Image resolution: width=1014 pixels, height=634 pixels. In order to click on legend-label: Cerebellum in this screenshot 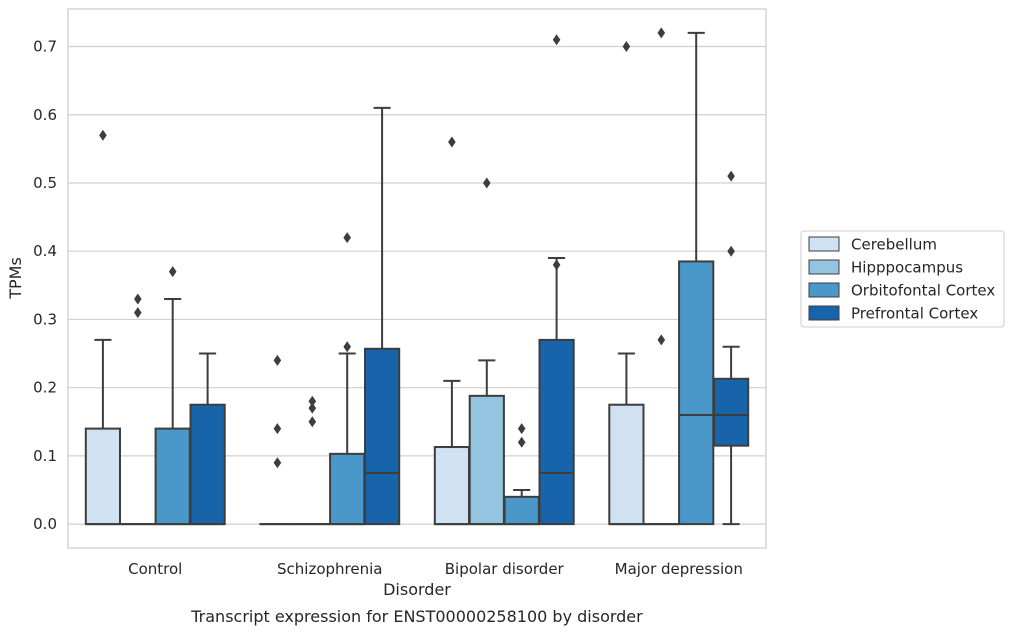, I will do `click(894, 245)`.